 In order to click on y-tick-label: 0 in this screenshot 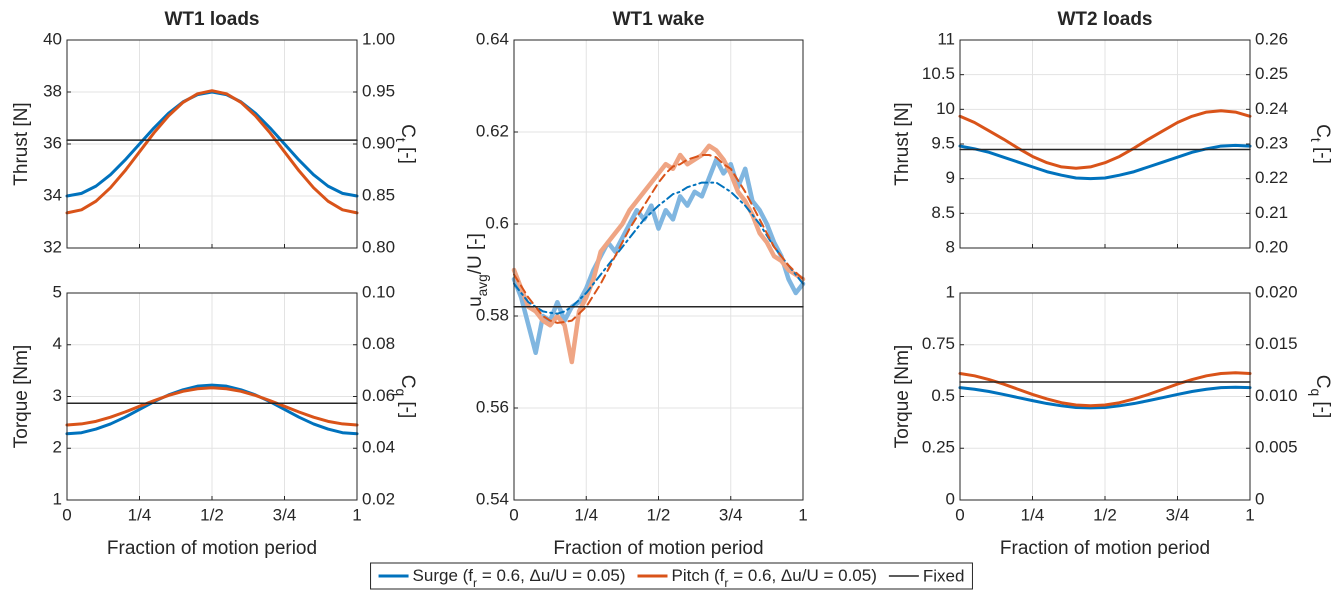, I will do `click(950, 498)`.